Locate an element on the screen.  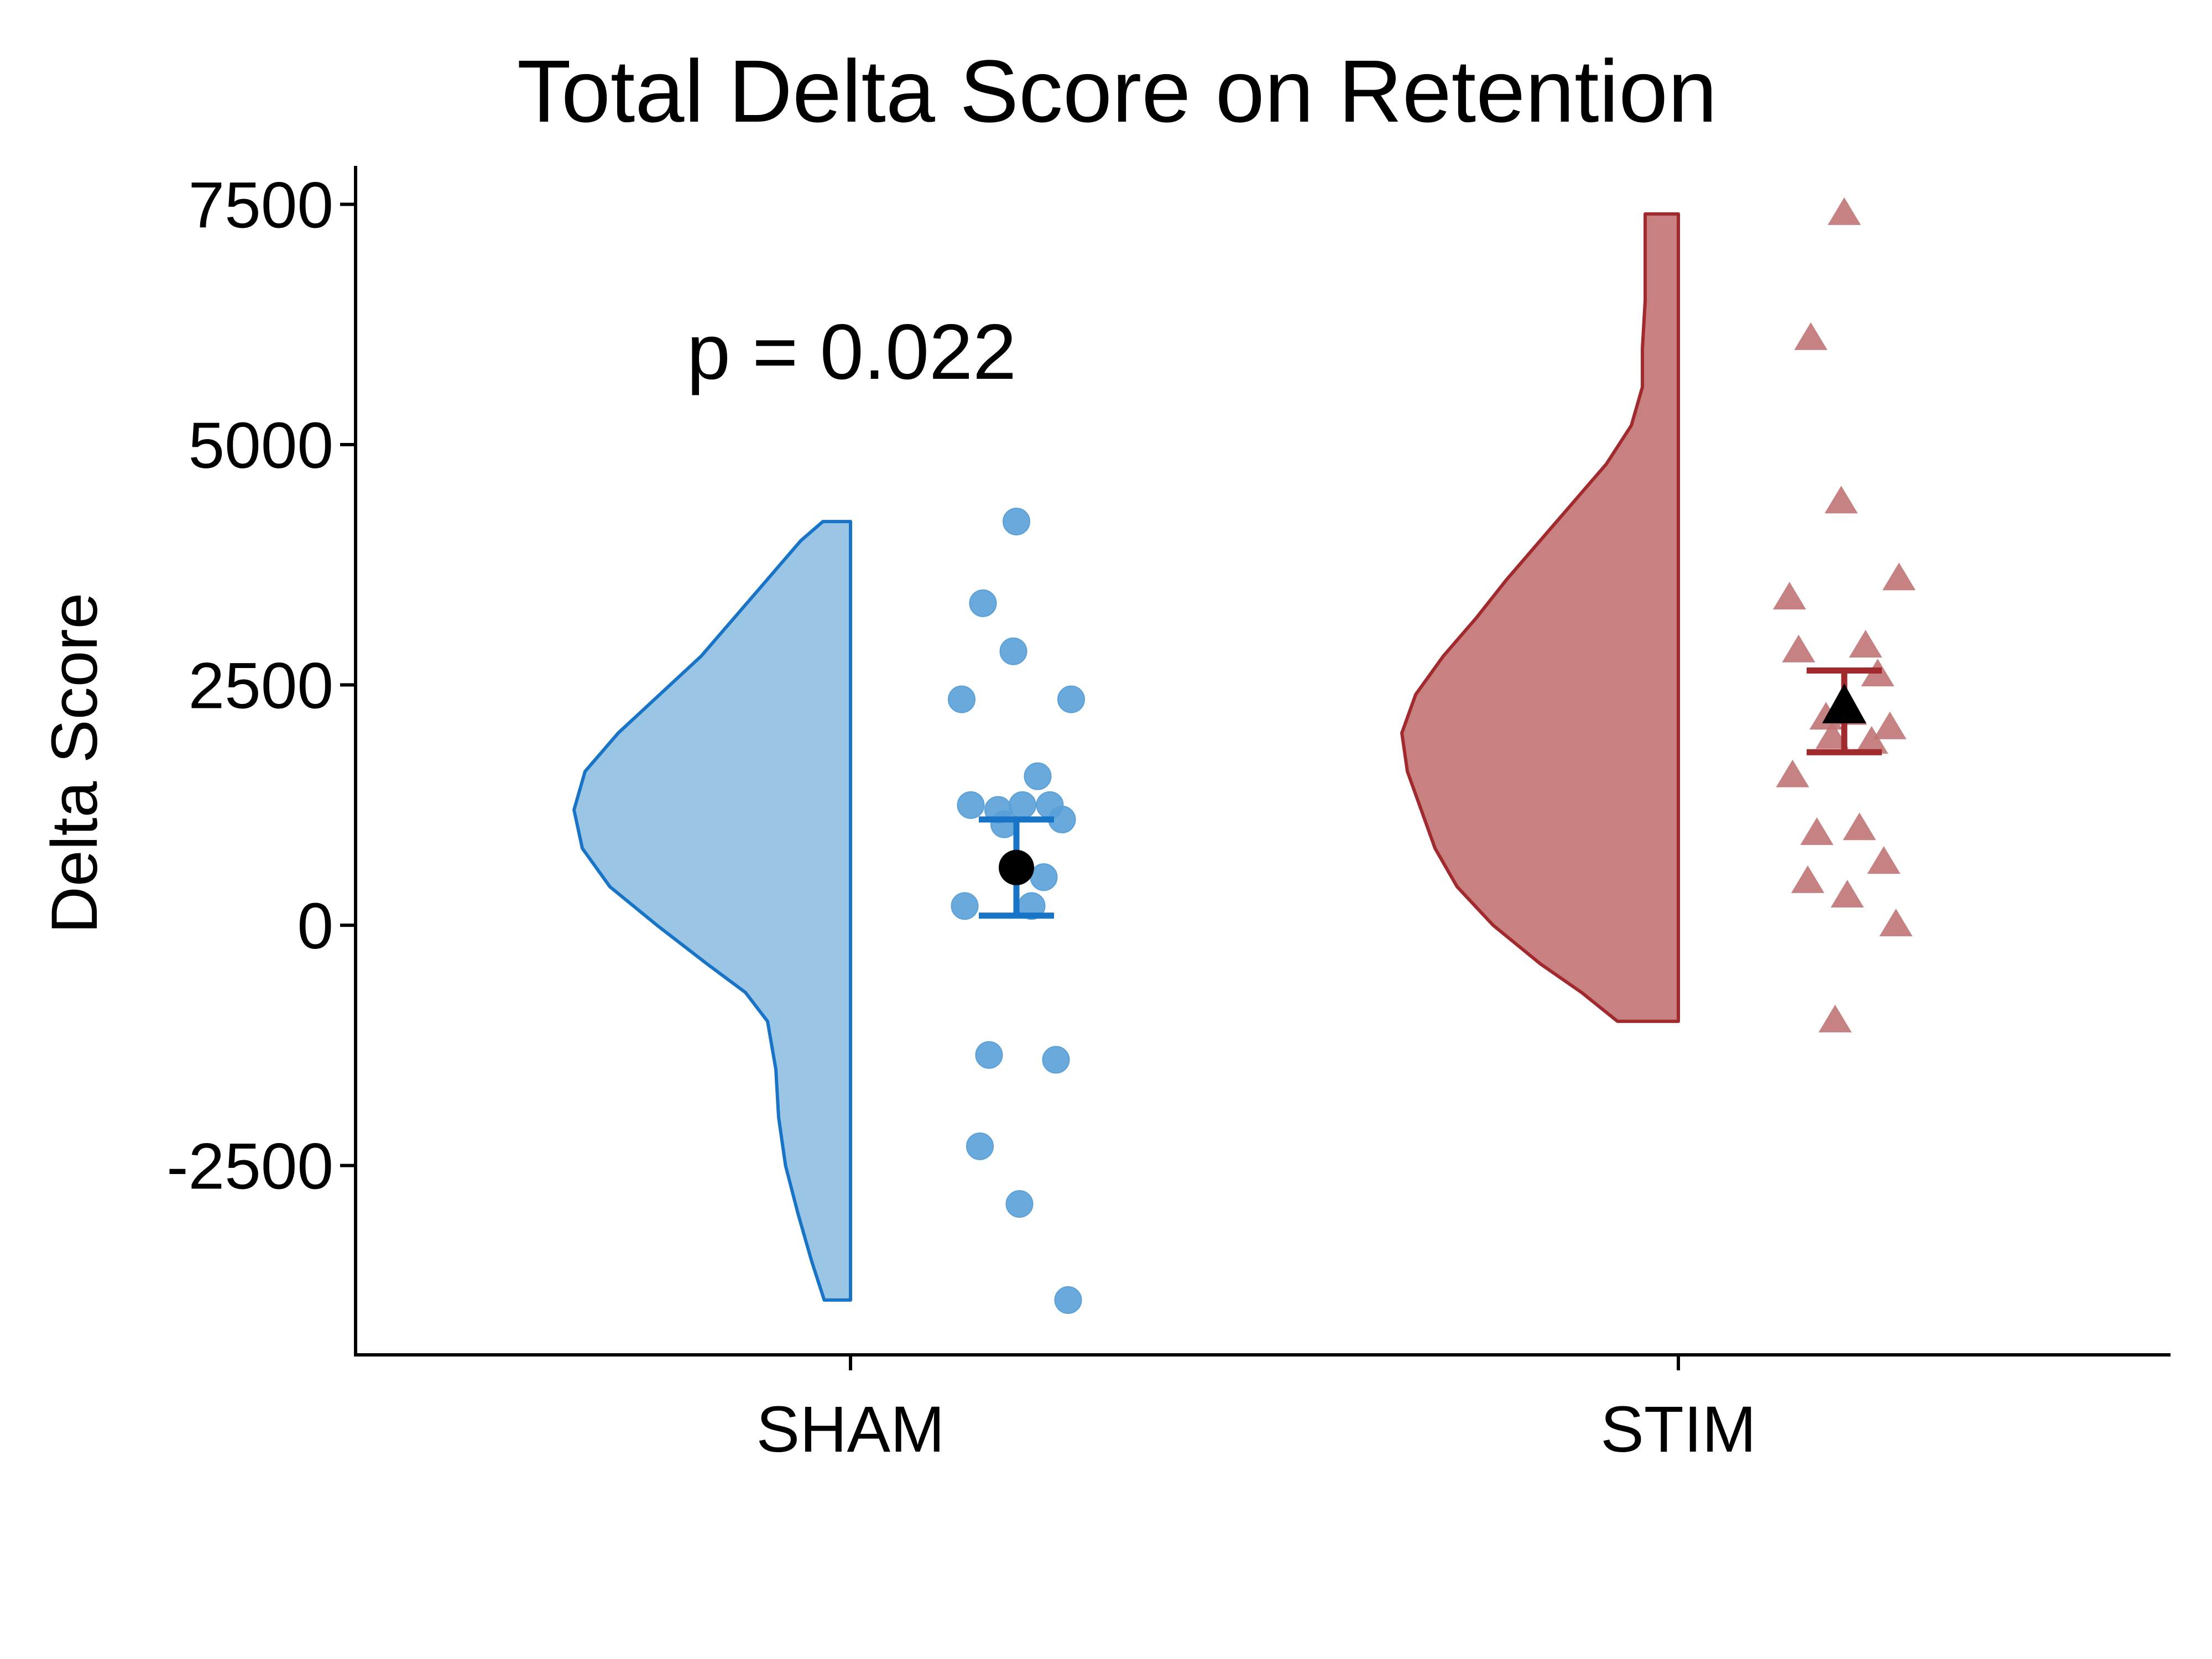
x-tick-label: STIM is located at coordinates (1678, 1430).